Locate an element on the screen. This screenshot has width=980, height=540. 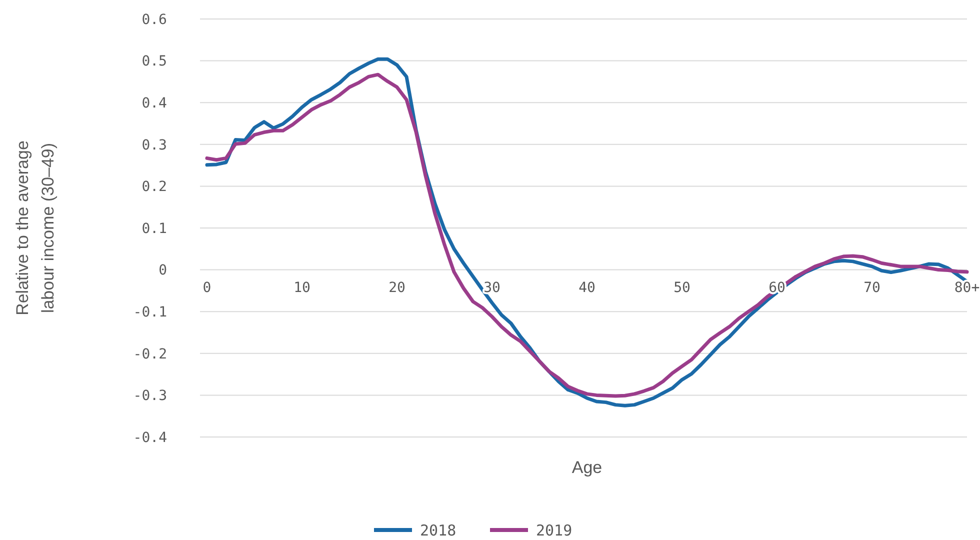
y-tick-label: 0 is located at coordinates (162, 270).